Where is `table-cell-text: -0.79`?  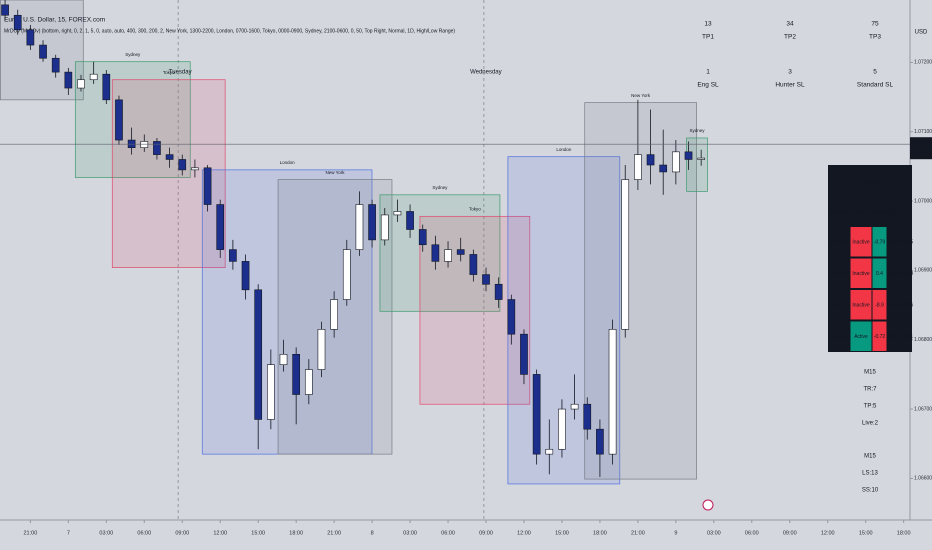
table-cell-text: -0.79 is located at coordinates (880, 242).